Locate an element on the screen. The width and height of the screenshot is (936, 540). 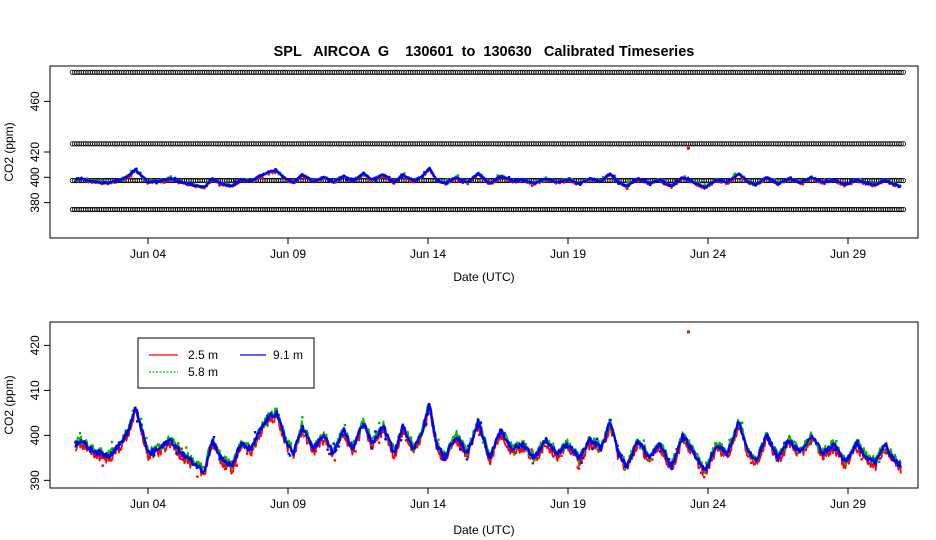
top-y-tick-label: 400 is located at coordinates (35, 177).